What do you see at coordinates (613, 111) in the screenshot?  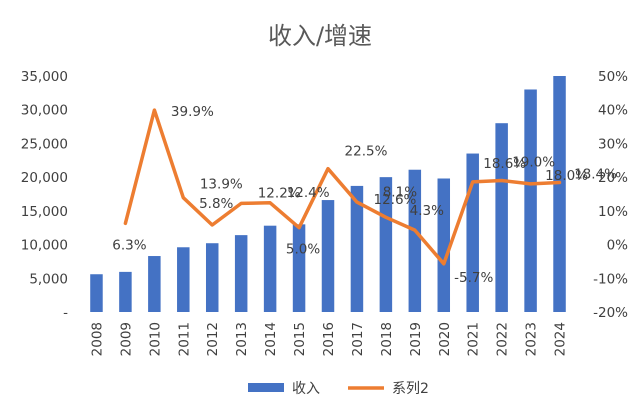 I see `right-axis-tick-label: 40%` at bounding box center [613, 111].